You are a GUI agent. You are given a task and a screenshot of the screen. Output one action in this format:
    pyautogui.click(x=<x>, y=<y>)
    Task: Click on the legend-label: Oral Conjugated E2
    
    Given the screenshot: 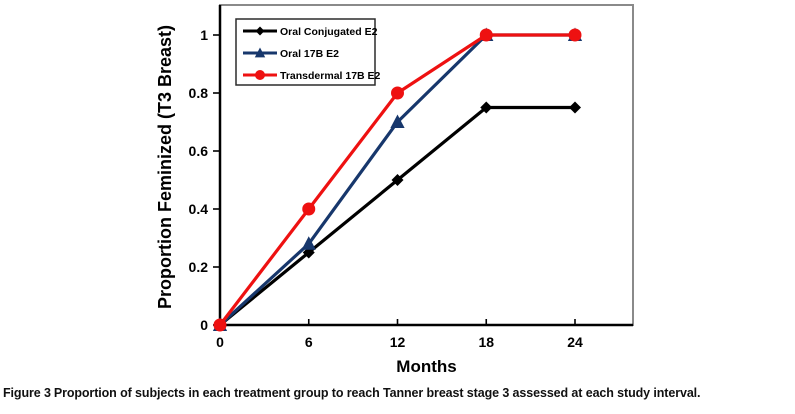 What is the action you would take?
    pyautogui.click(x=329, y=32)
    